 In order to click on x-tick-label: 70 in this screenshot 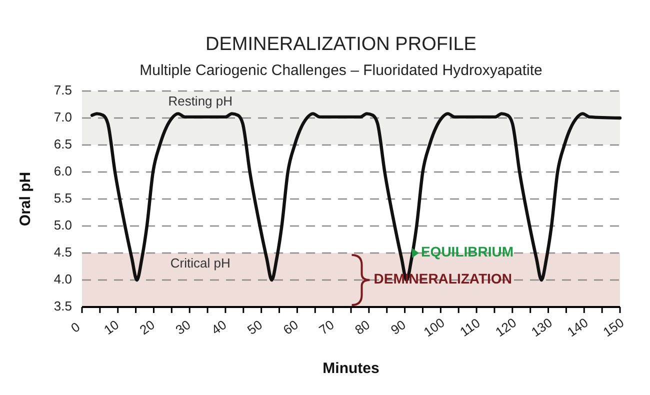, I will do `click(326, 327)`.